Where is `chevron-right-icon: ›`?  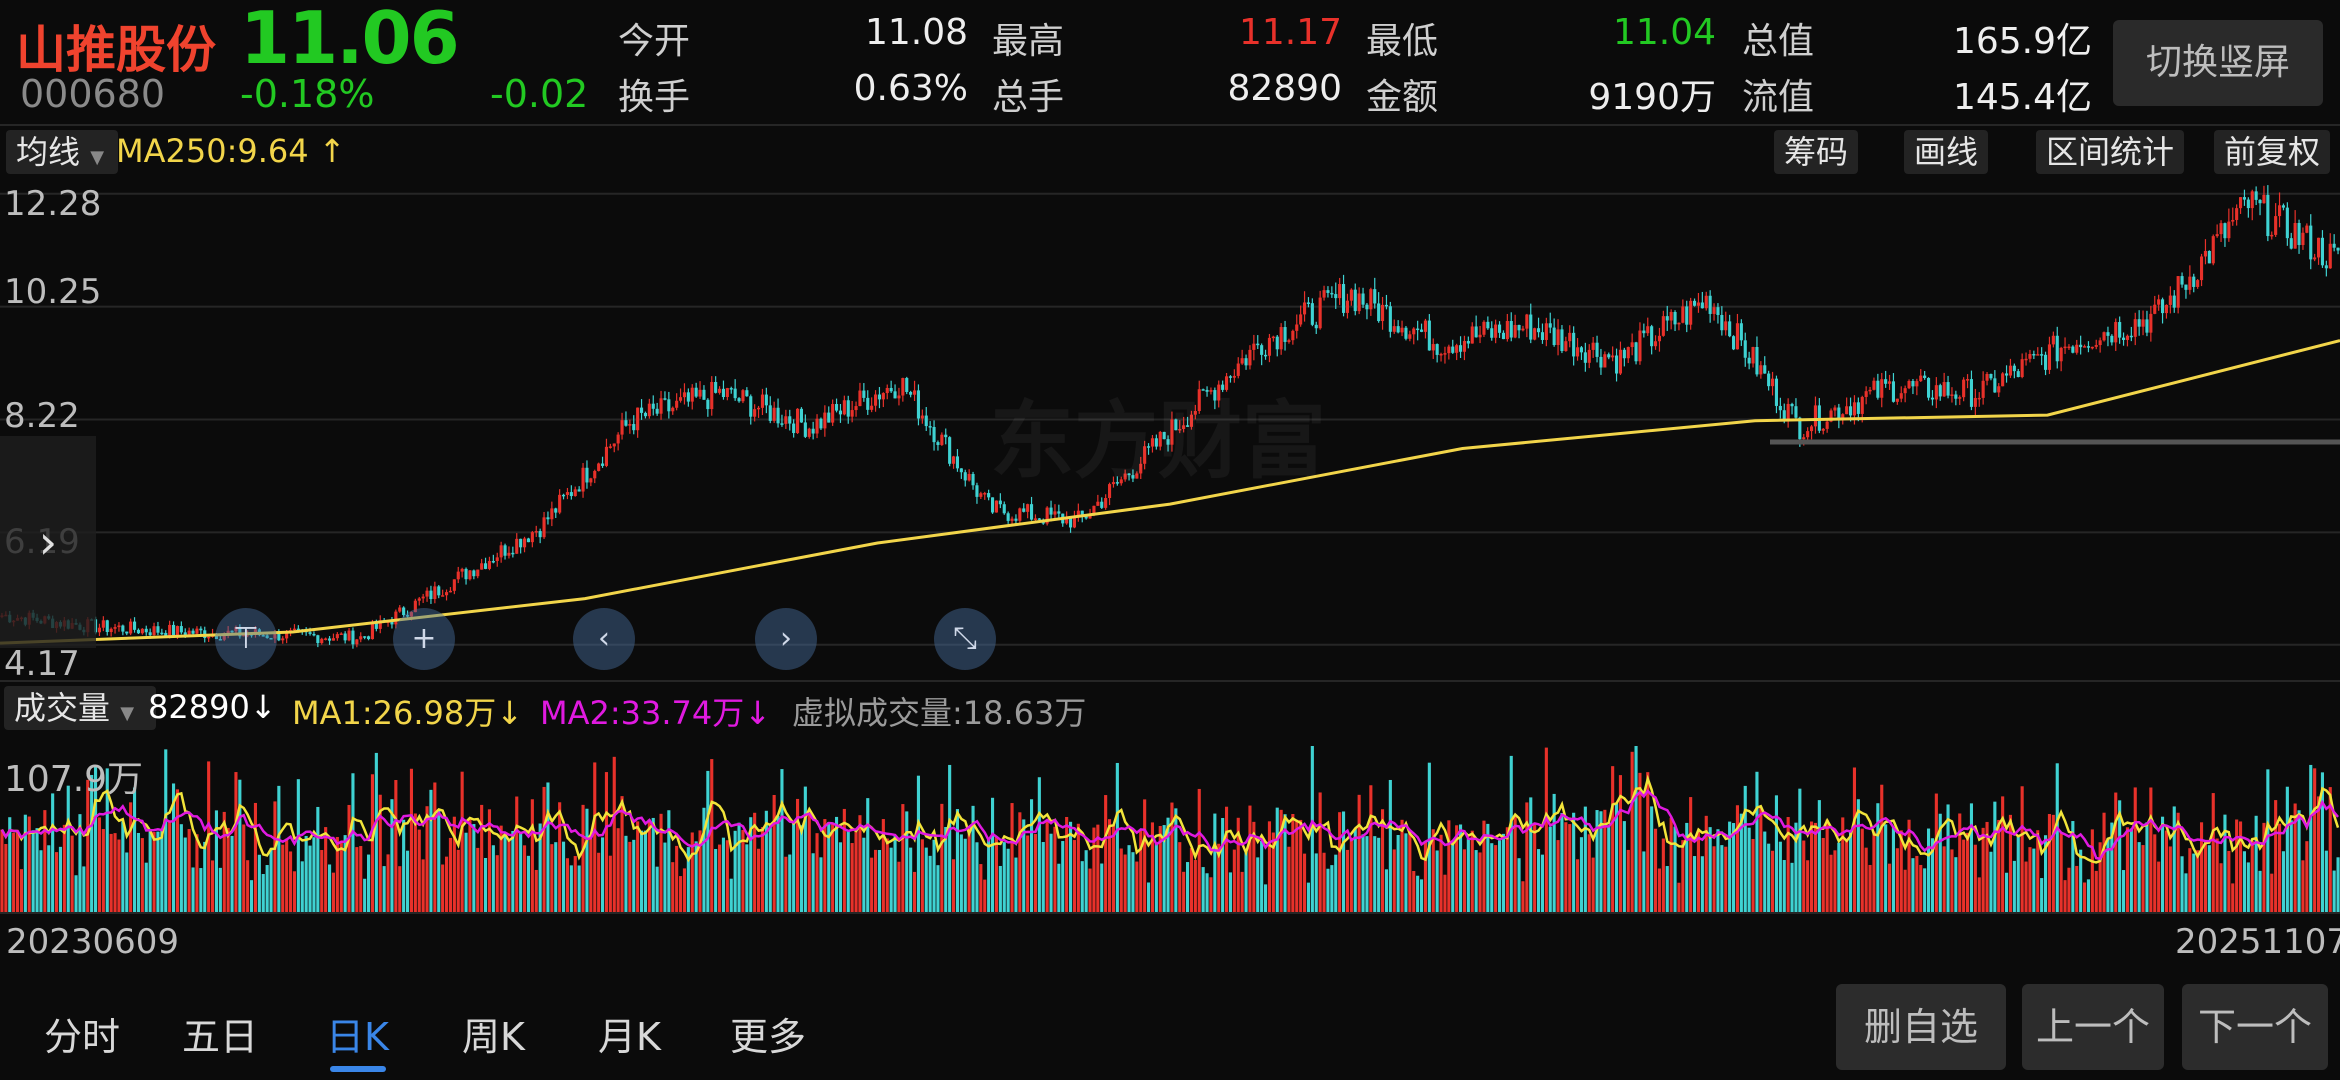 chevron-right-icon: › is located at coordinates (786, 639).